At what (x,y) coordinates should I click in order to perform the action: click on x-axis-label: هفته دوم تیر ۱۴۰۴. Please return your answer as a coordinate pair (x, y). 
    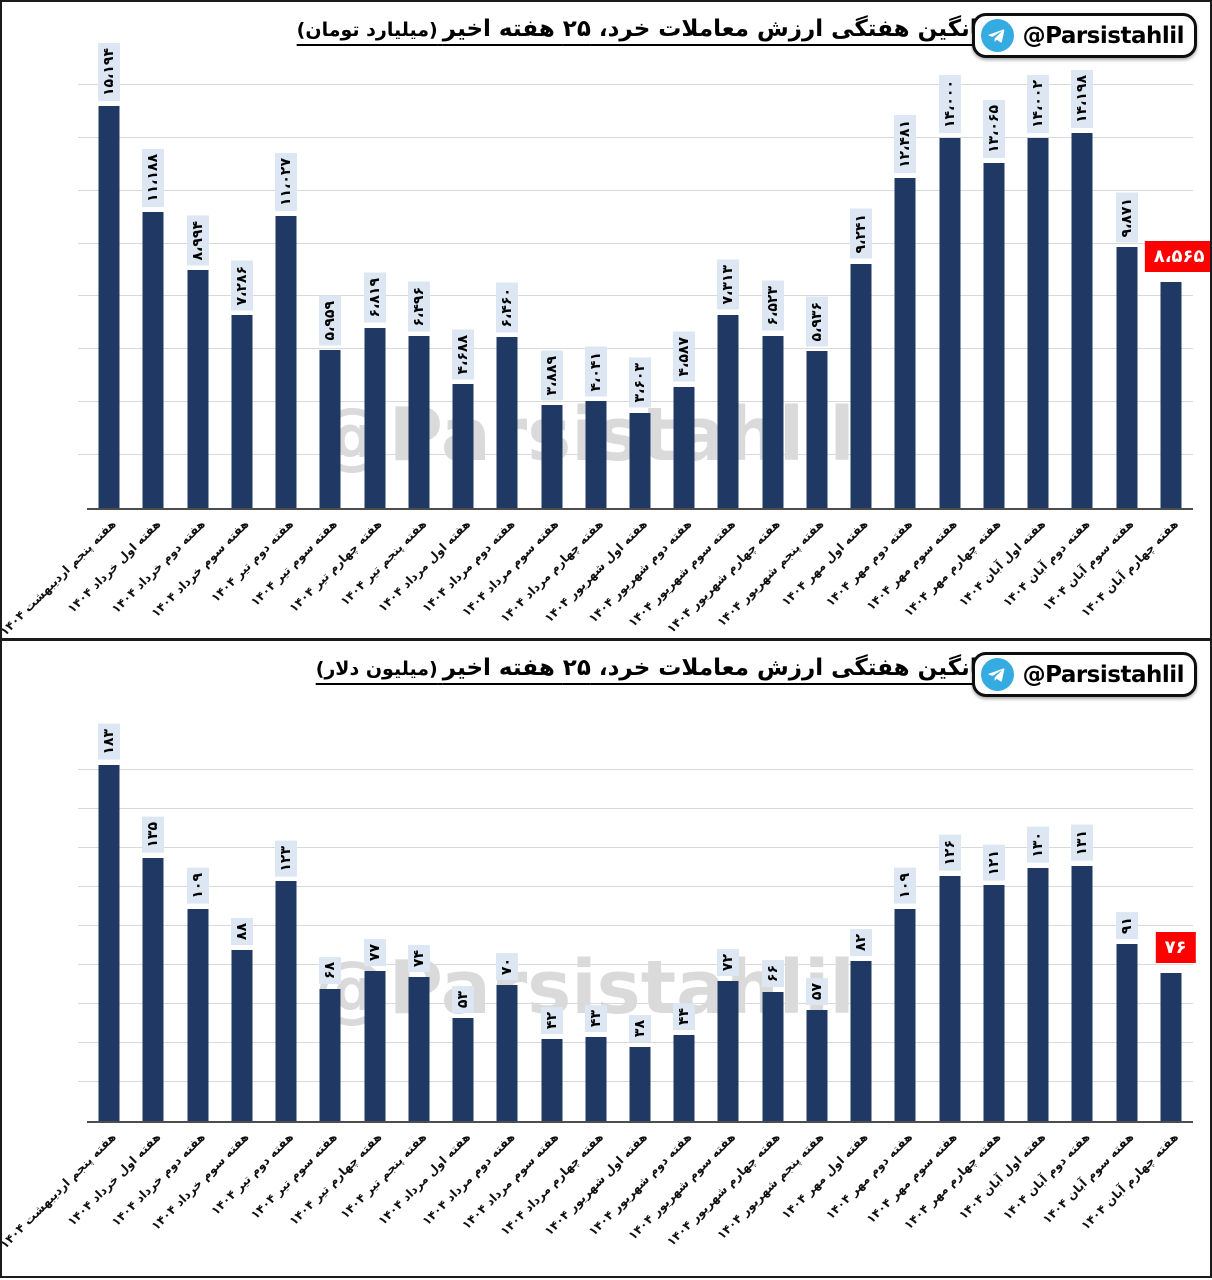
    Looking at the image, I should click on (252, 561).